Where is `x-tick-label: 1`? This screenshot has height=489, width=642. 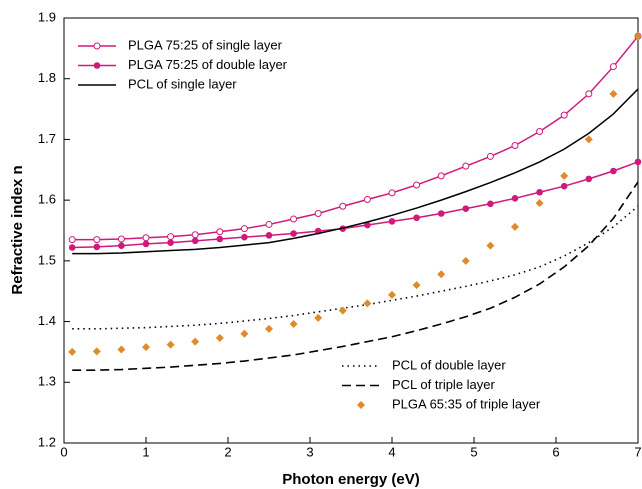 x-tick-label: 1 is located at coordinates (145, 451).